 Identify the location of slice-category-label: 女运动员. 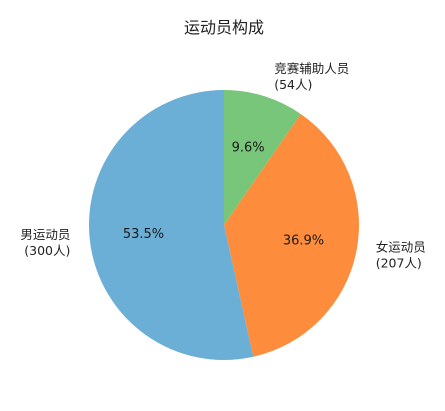
(401, 247).